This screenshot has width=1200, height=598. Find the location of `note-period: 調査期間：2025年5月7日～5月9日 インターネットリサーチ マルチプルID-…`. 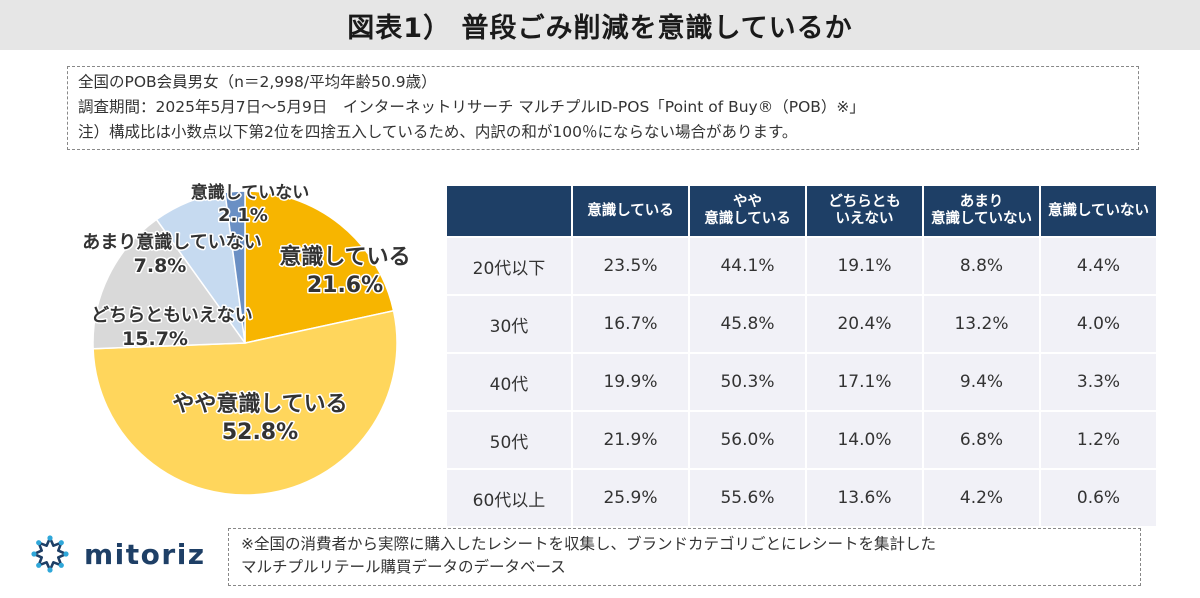

note-period: 調査期間：2025年5月7日～5月9日 インターネットリサーチ マルチプルID-… is located at coordinates (471, 107).